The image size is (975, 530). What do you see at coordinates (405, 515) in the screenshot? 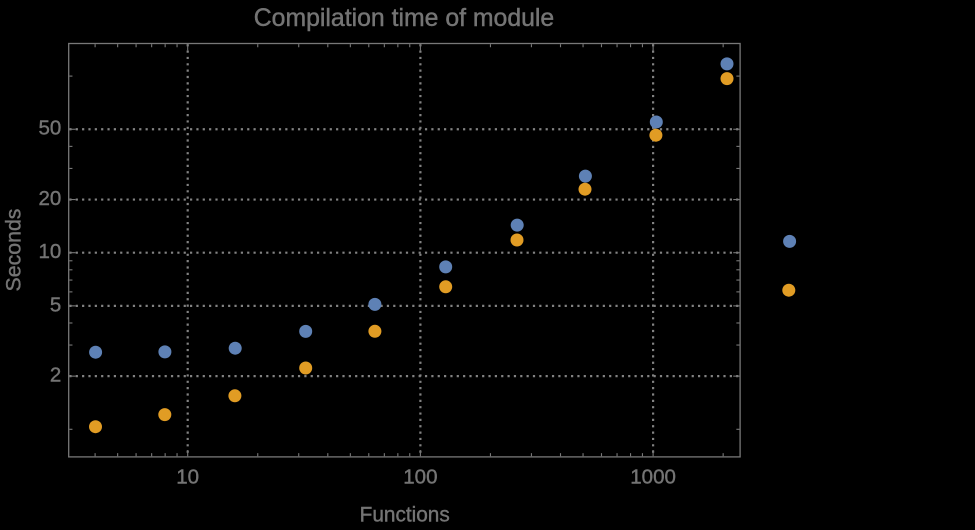
I see `svg-text: Functions` at bounding box center [405, 515].